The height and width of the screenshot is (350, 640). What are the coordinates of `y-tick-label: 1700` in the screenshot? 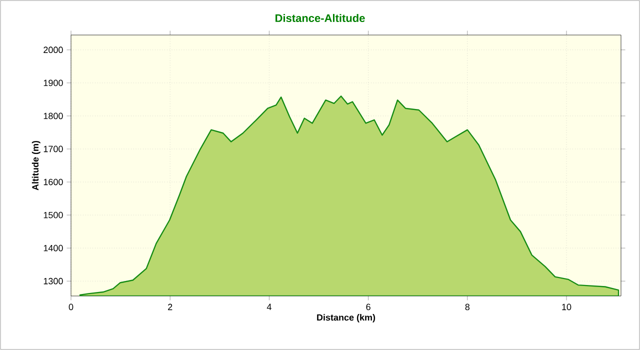 It's located at (53, 149).